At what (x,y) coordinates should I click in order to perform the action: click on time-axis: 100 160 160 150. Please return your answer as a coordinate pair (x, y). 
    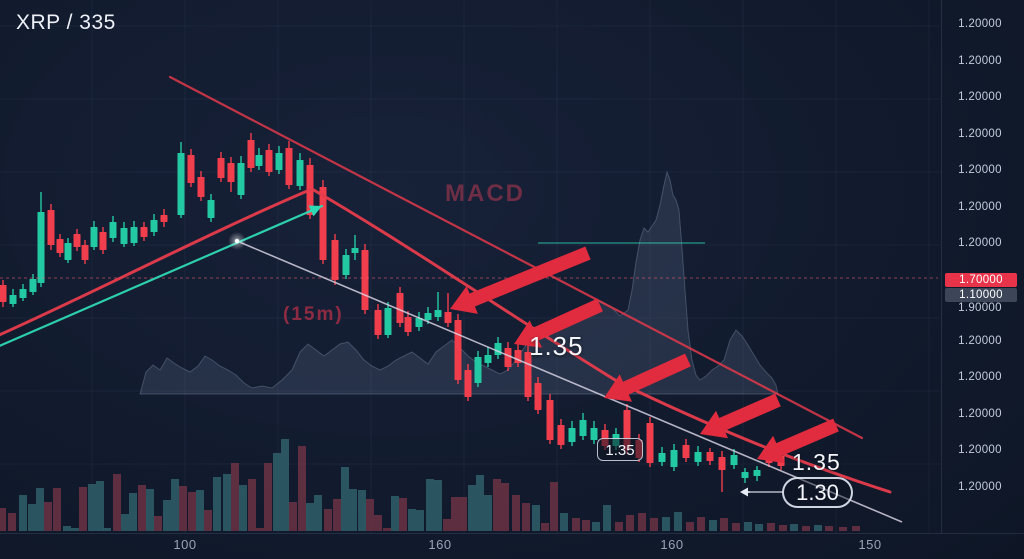
    Looking at the image, I should click on (512, 546).